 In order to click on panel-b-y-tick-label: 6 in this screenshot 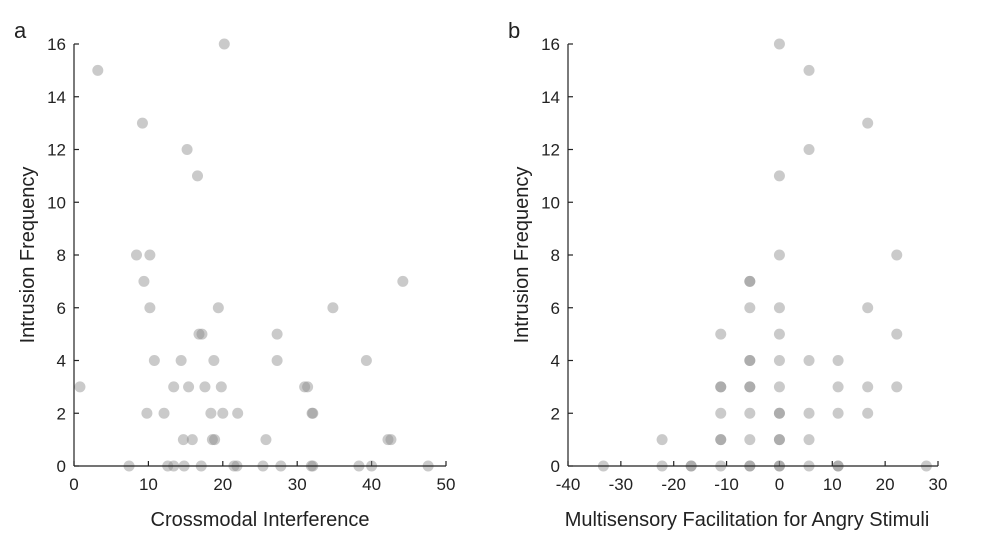, I will do `click(555, 308)`.